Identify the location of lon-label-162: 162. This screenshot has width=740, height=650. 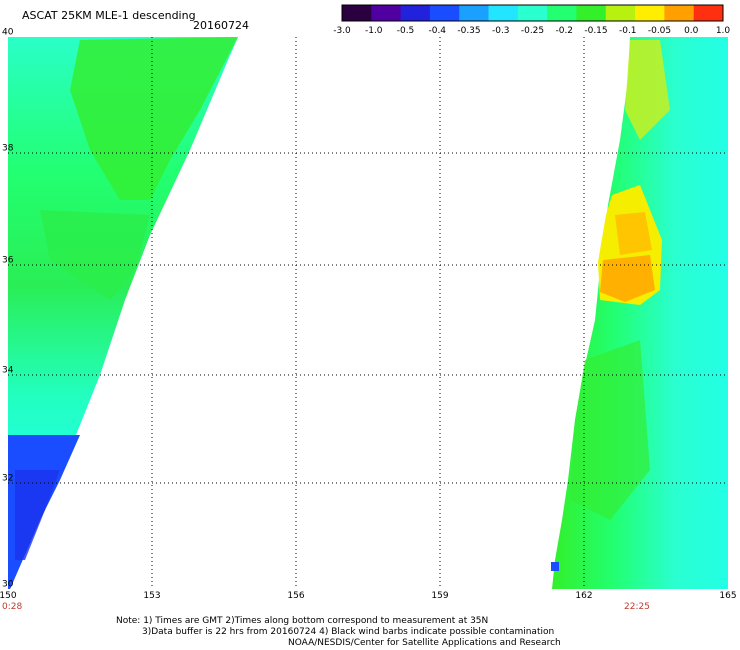
(584, 596).